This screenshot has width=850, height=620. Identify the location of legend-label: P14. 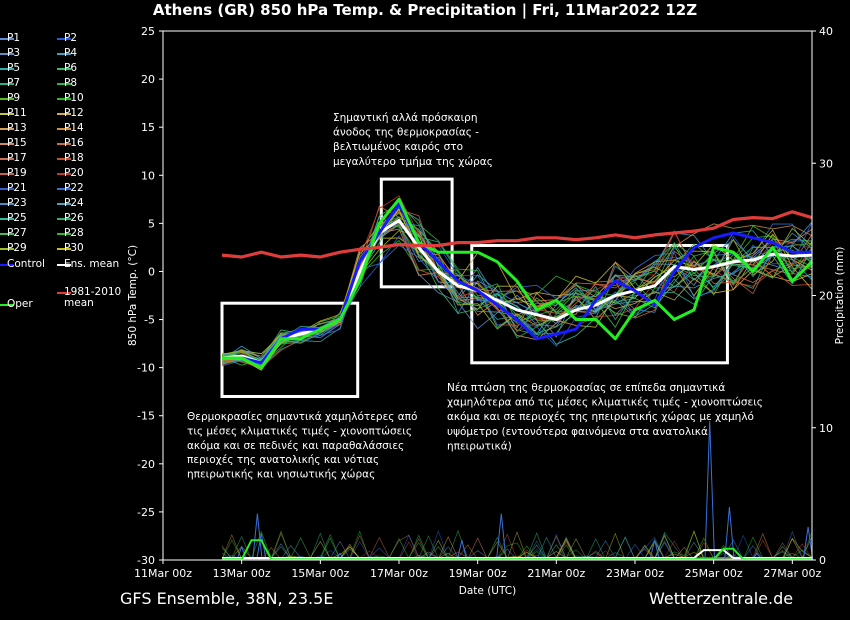
(74, 128).